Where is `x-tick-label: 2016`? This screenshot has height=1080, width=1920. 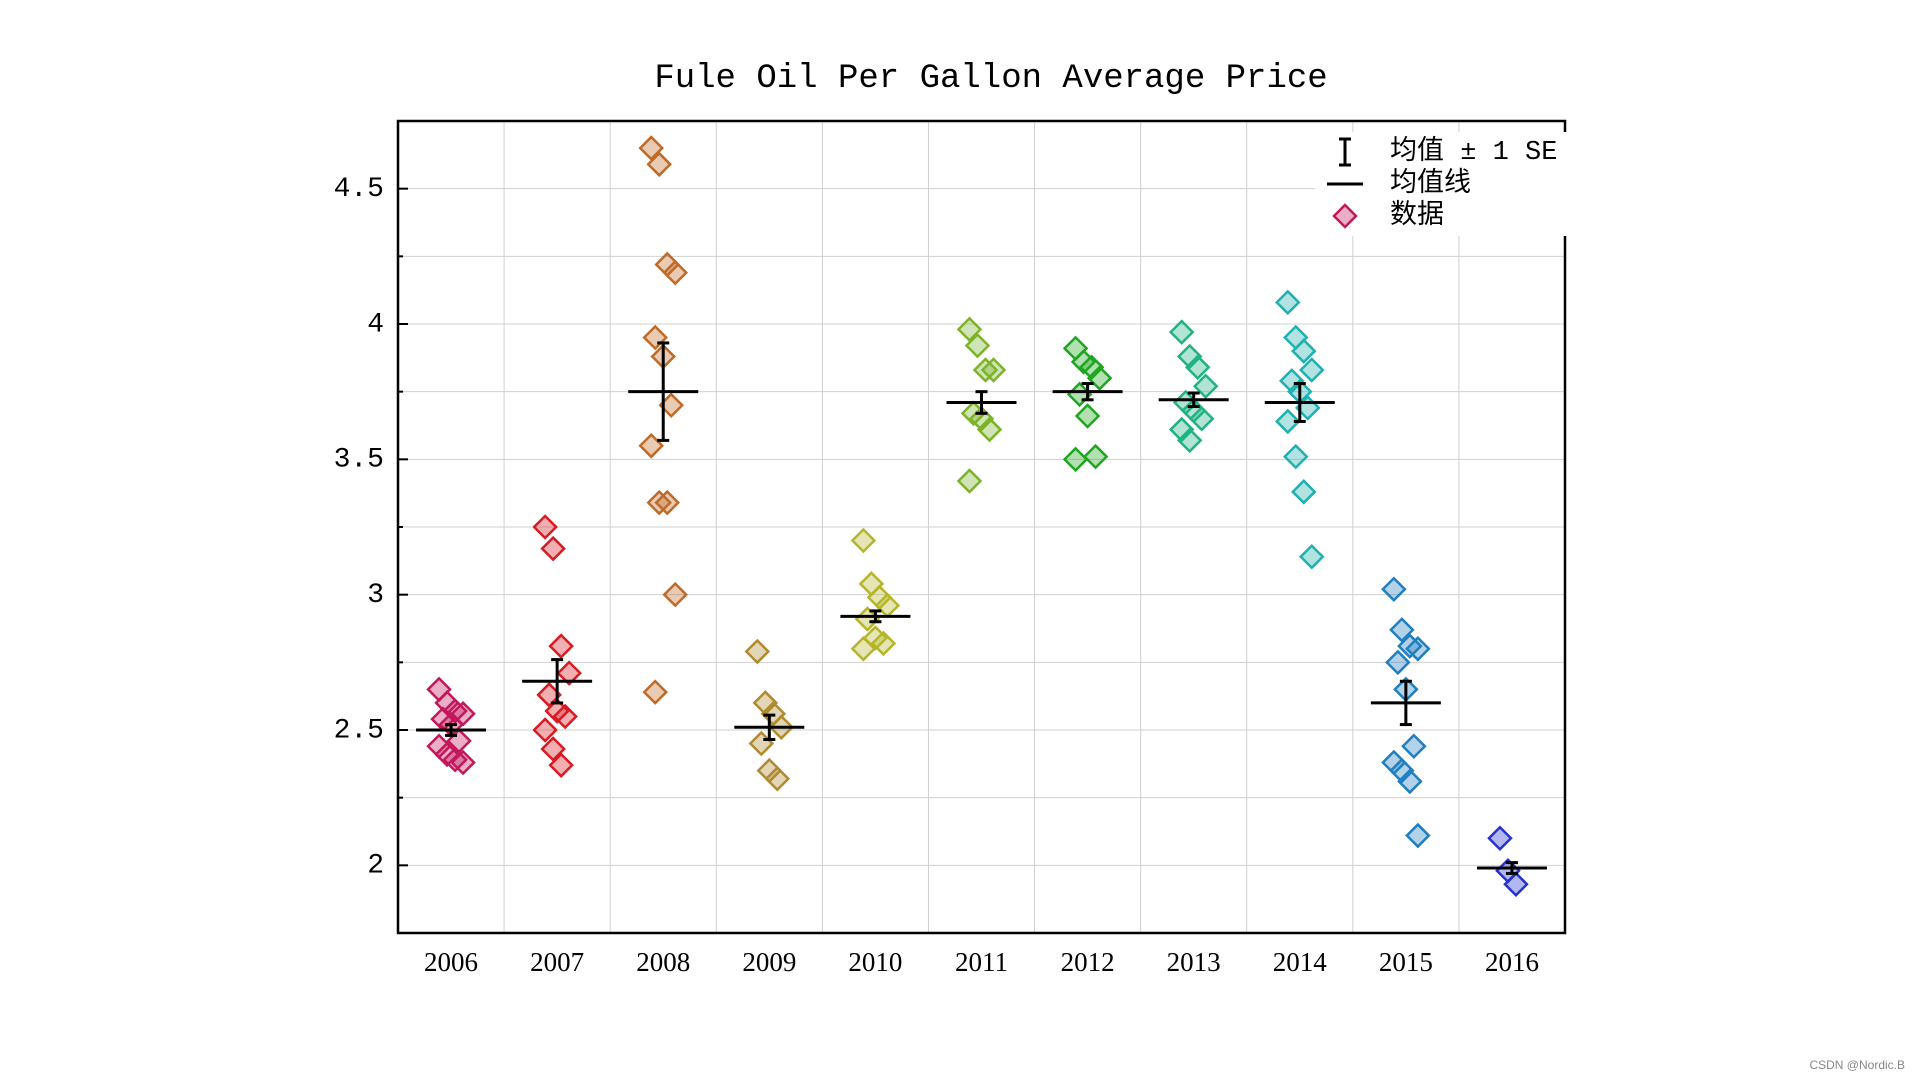 x-tick-label: 2016 is located at coordinates (1512, 962).